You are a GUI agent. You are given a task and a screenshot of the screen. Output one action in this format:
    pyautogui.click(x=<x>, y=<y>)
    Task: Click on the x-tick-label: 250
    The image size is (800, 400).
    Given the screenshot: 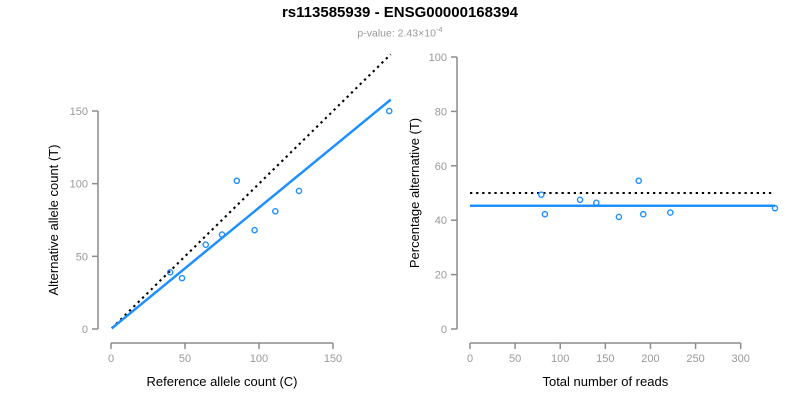 What is the action you would take?
    pyautogui.click(x=695, y=359)
    